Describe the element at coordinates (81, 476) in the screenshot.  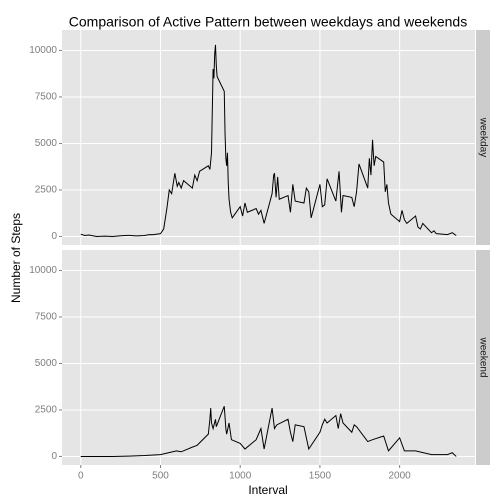
I see `x-tick-label: 0` at that location.